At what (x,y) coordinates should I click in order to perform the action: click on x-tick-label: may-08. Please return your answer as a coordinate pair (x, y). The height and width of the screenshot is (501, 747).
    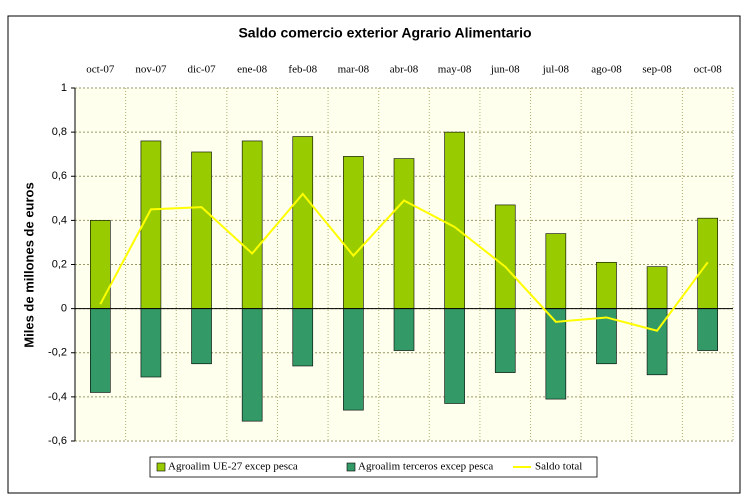
    Looking at the image, I should click on (455, 70).